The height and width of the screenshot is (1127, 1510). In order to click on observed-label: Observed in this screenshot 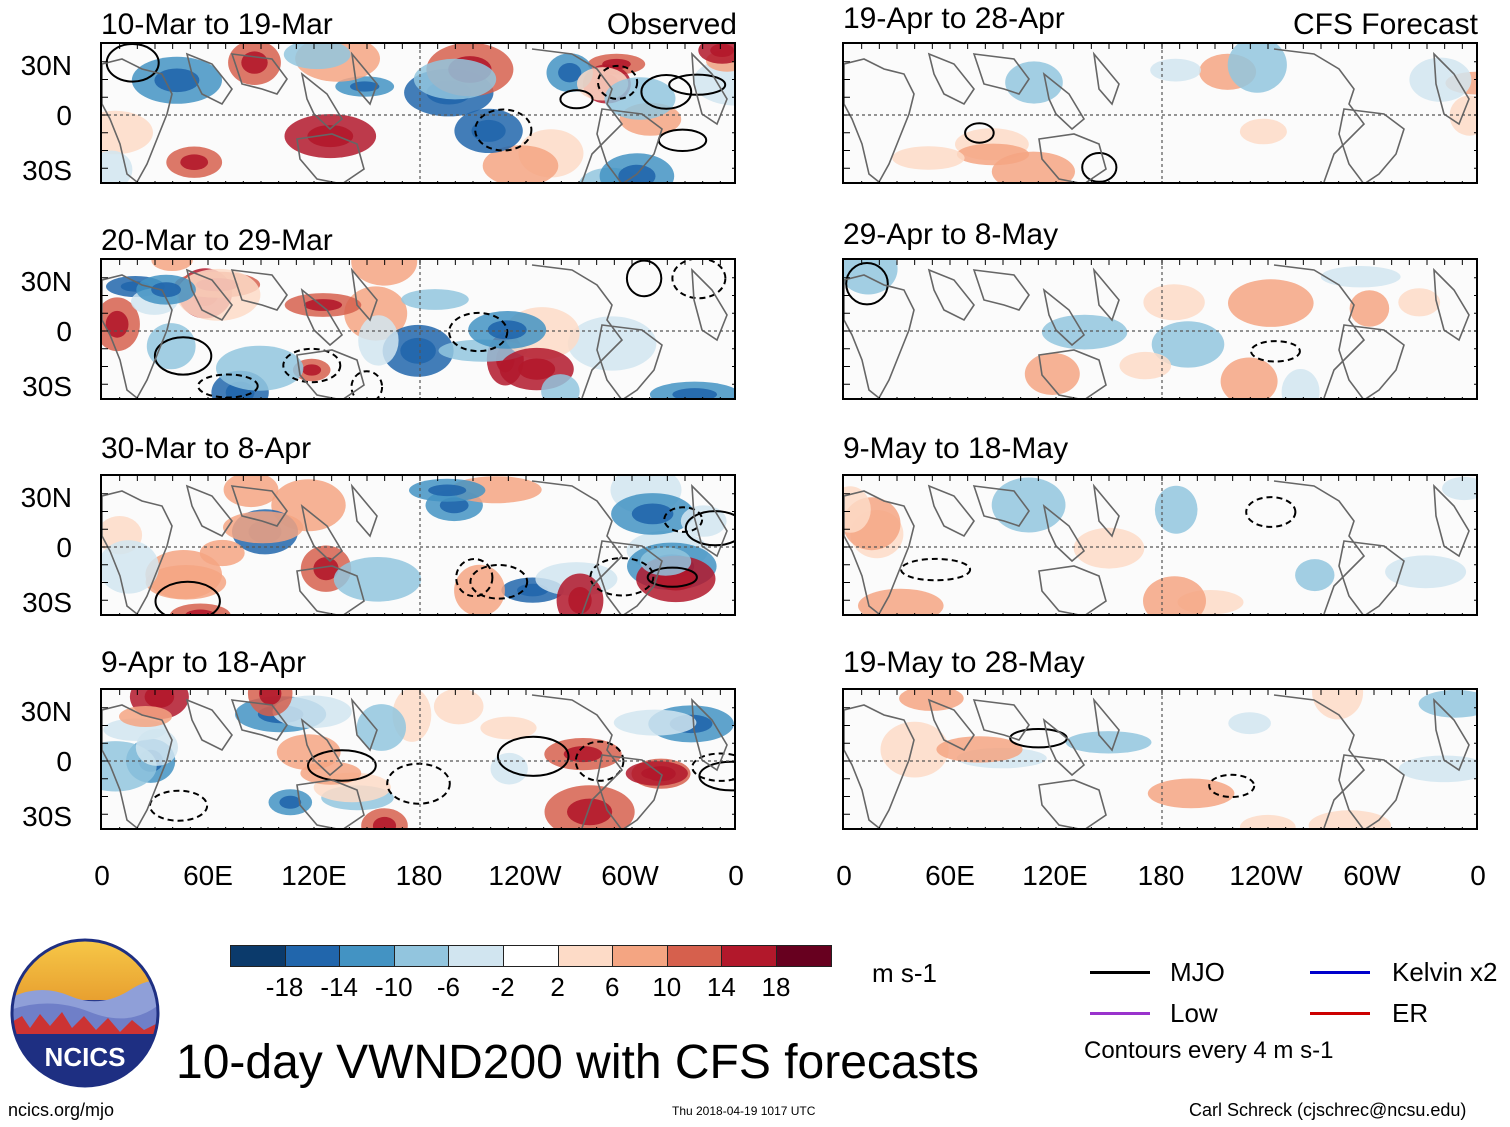, I will do `click(671, 24)`.